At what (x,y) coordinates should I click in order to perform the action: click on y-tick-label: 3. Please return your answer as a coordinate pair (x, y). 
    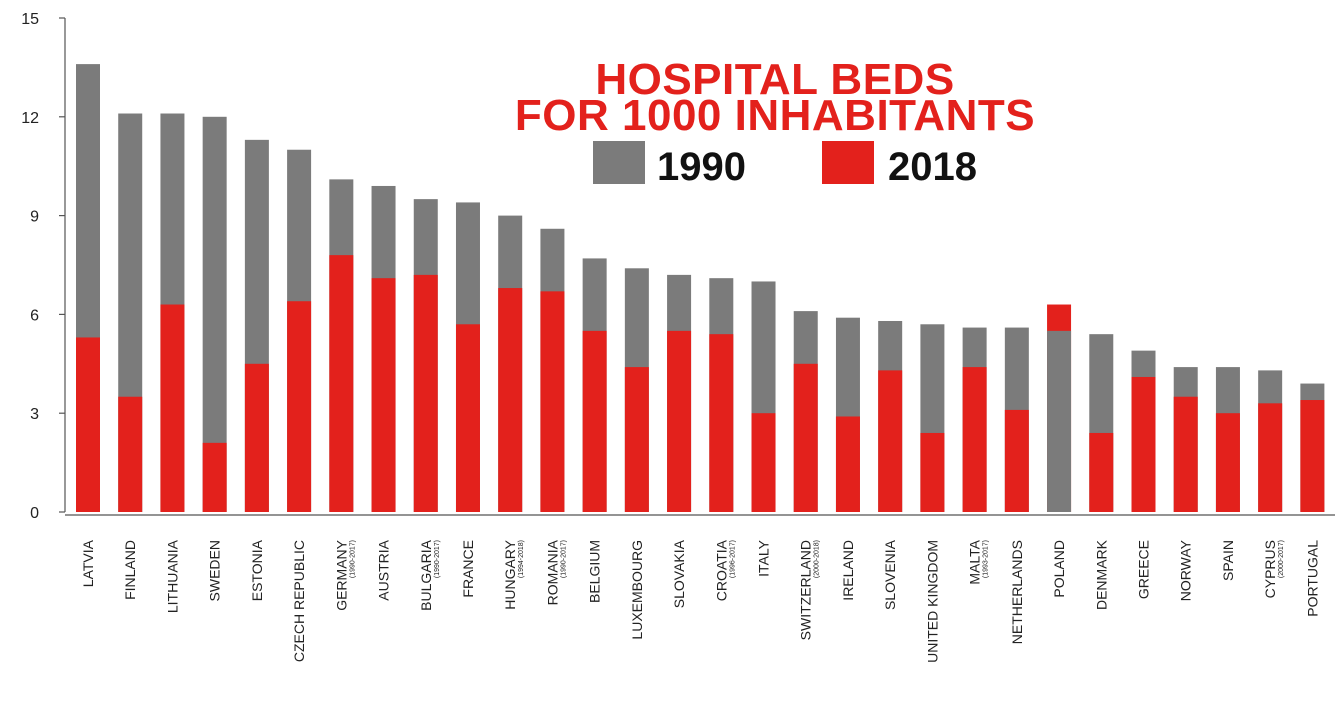
    Looking at the image, I should click on (34, 414).